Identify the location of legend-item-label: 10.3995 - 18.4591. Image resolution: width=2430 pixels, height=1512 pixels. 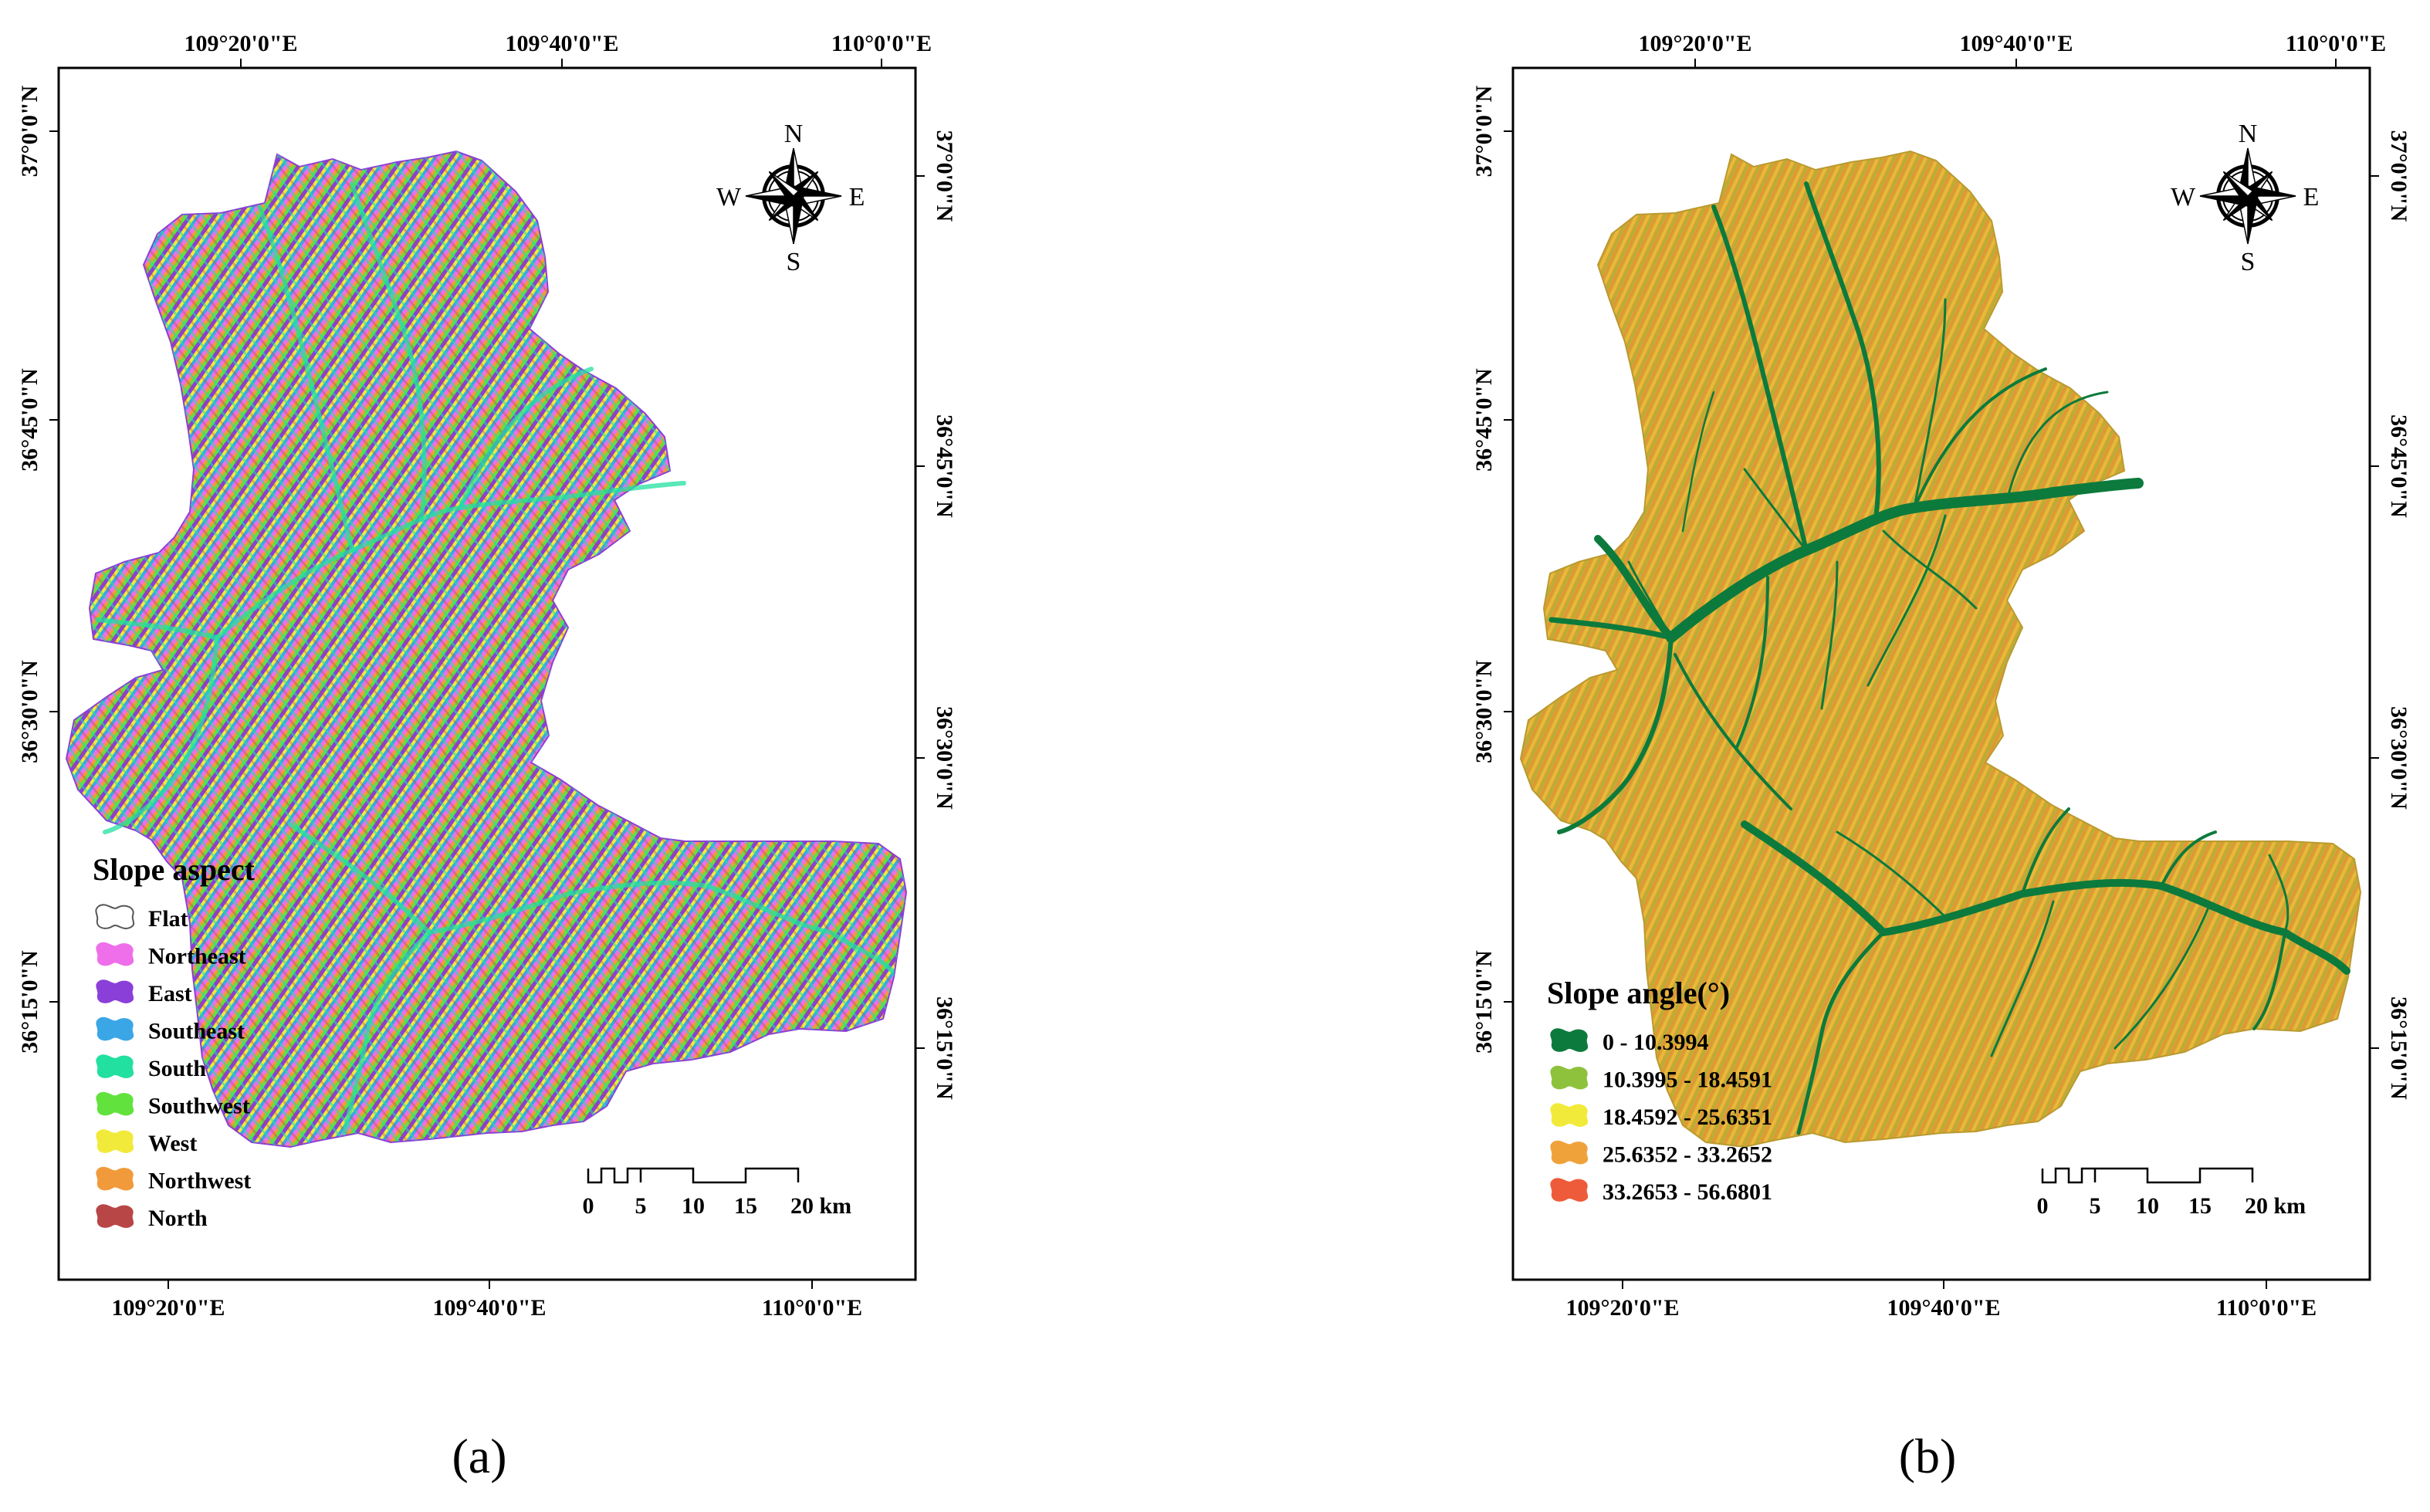
(1687, 1080).